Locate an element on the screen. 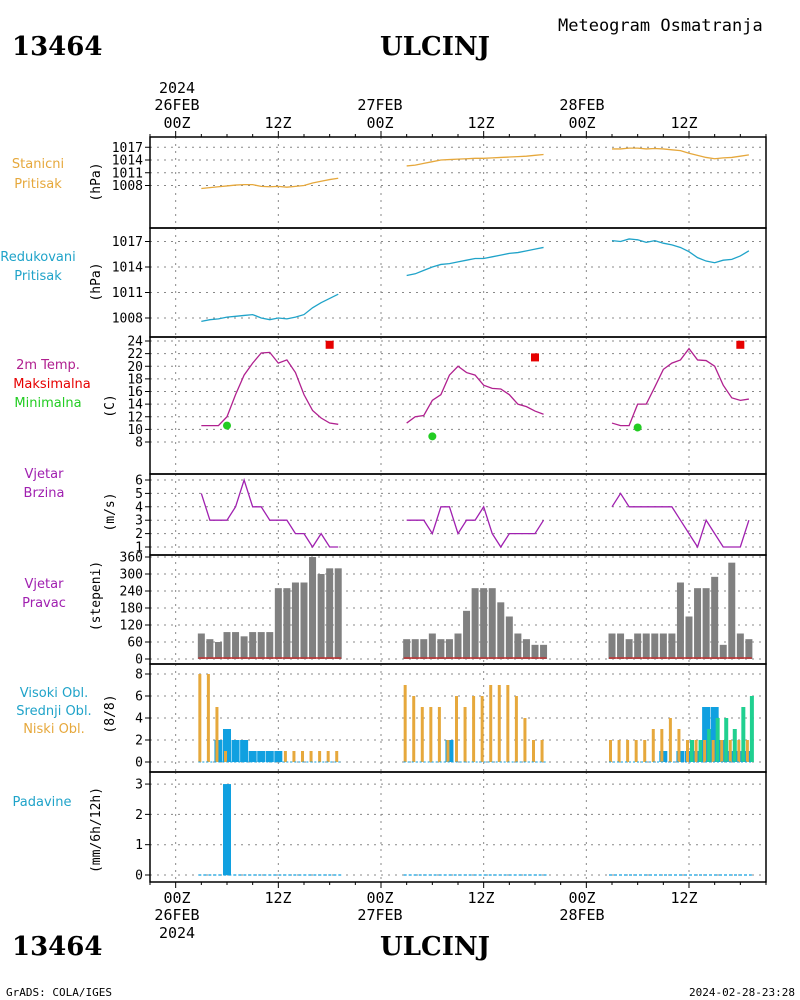 Image resolution: width=800 pixels, height=1000 pixels. legend-clouds-mid: Srednji Obl. is located at coordinates (53, 711).